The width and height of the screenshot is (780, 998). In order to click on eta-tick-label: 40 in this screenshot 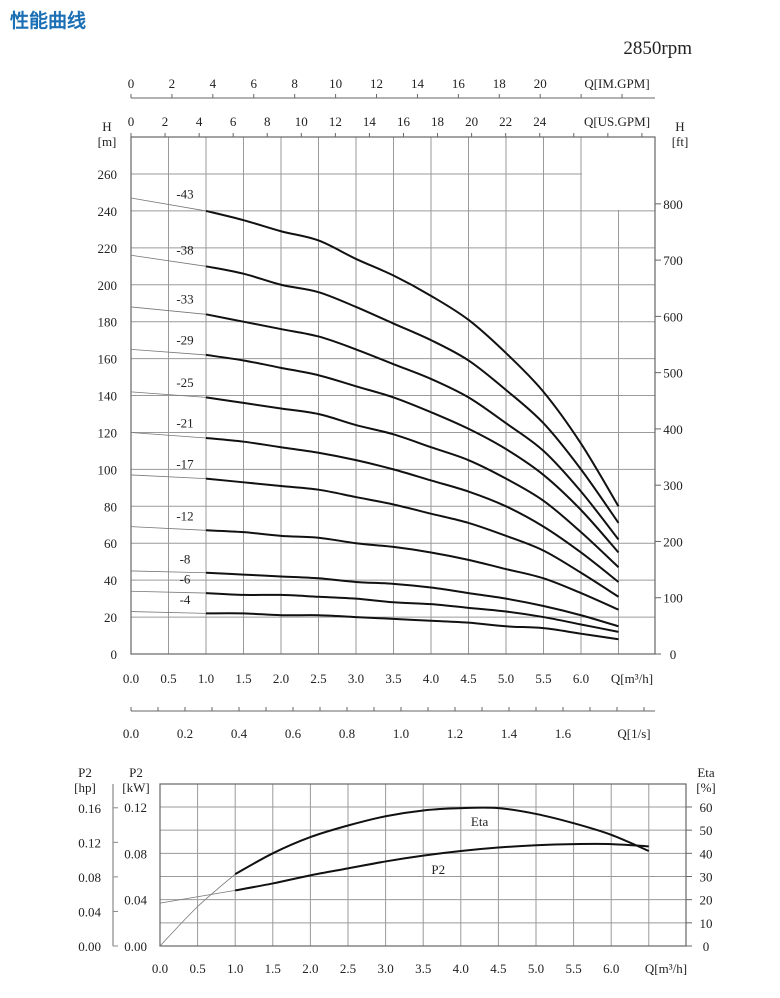, I will do `click(706, 853)`.